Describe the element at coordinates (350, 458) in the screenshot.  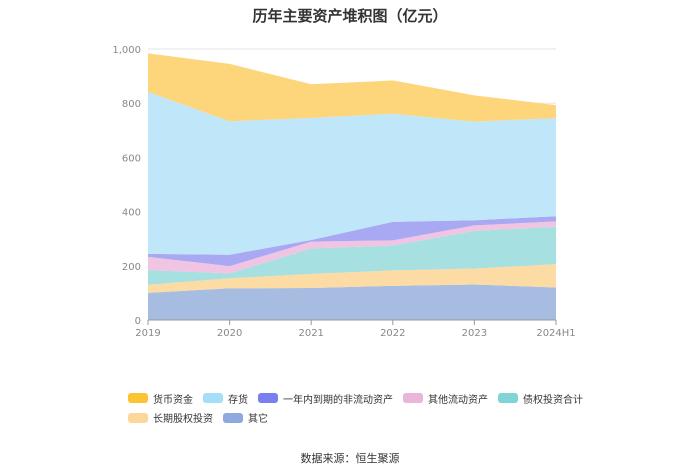
I see `data-source-note: 数据来源：恒生聚源` at that location.